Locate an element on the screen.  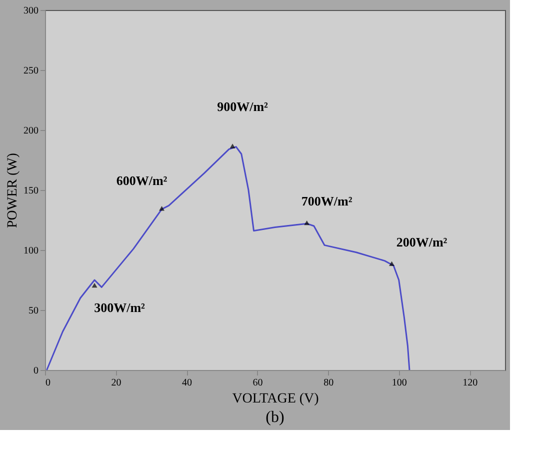
annotation: 700W/m² is located at coordinates (326, 201).